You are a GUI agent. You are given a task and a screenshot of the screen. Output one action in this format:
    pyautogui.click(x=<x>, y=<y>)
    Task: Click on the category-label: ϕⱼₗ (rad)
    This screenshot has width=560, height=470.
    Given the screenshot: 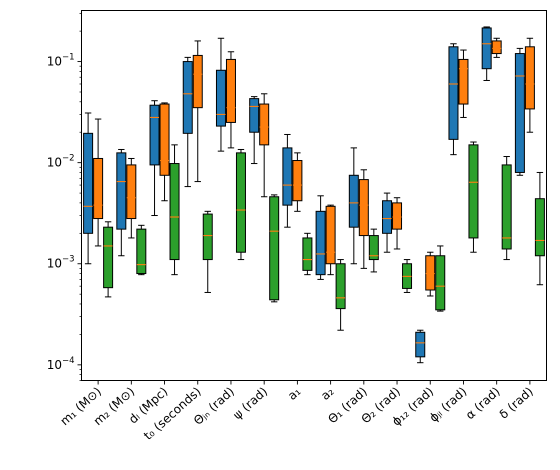 What is the action you would take?
    pyautogui.click(x=448, y=404)
    